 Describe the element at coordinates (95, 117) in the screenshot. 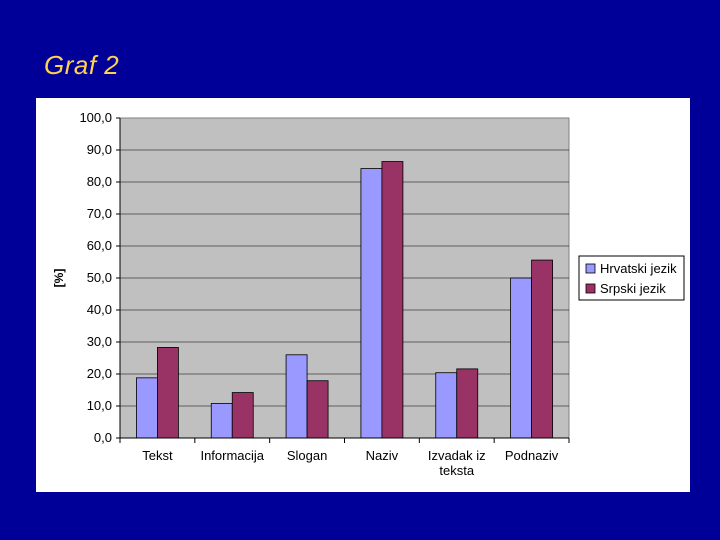

I see `y-tick-label: 100,0` at that location.